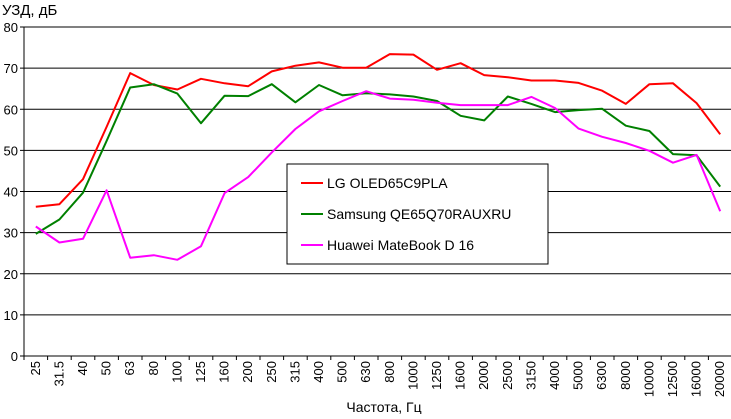 The image size is (731, 419). I want to click on x-tick-label: 50, so click(106, 368).